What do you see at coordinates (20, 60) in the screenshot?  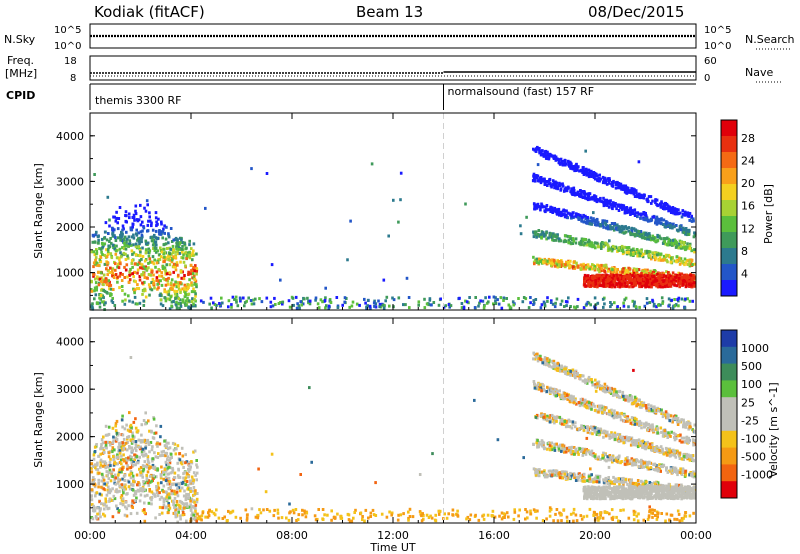 I see `freq-label-line1: Freq.` at bounding box center [20, 60].